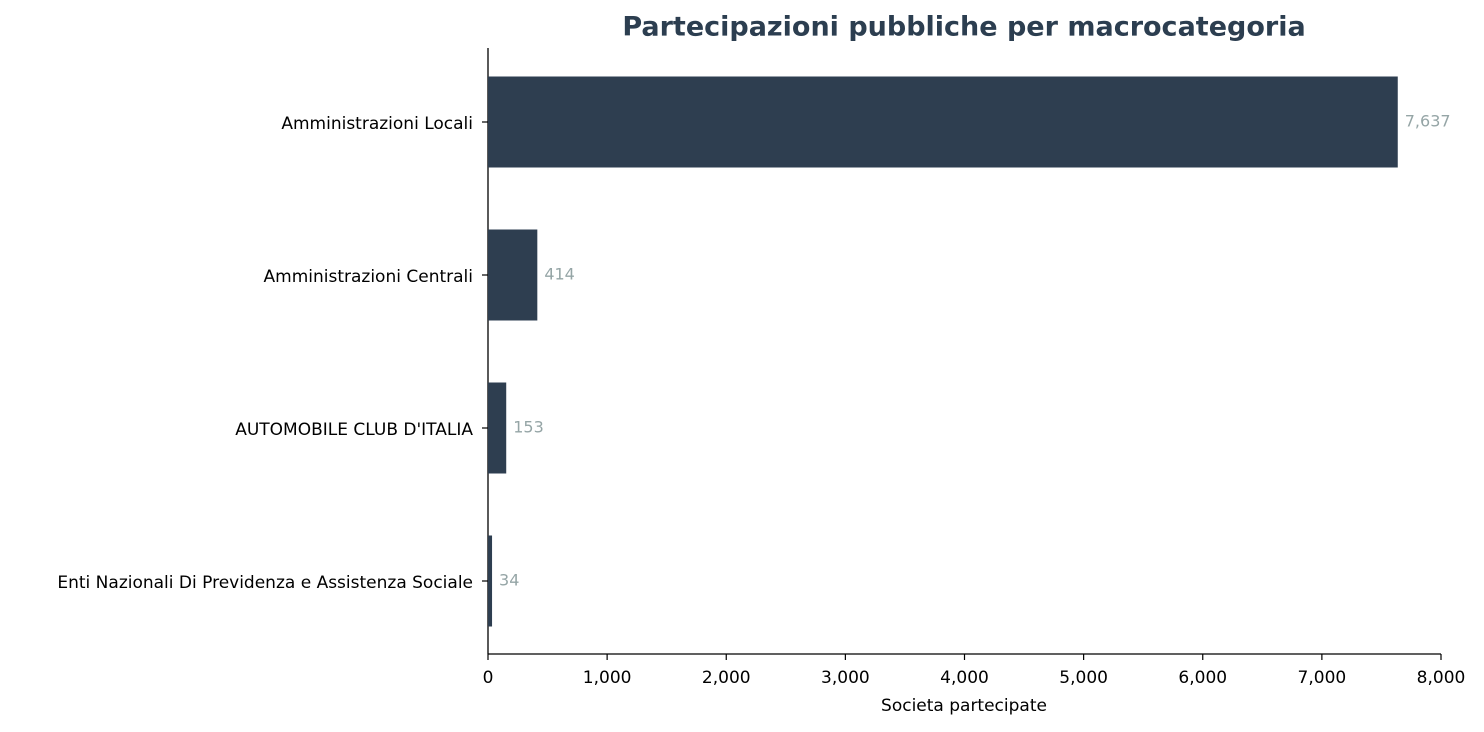 The height and width of the screenshot is (732, 1484). What do you see at coordinates (964, 678) in the screenshot?
I see `x-tick-label: 4,000` at bounding box center [964, 678].